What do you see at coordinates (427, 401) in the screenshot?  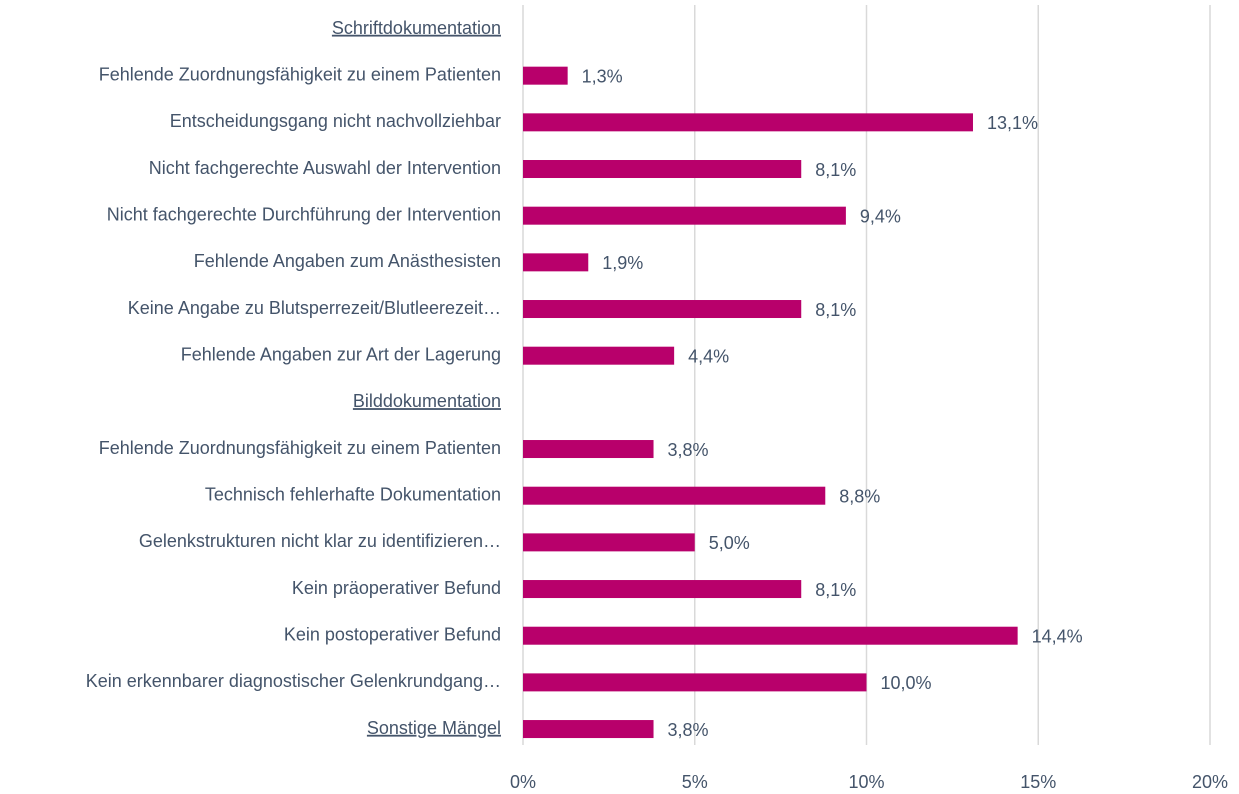 I see `y-tick-label: Bilddokumentation` at bounding box center [427, 401].